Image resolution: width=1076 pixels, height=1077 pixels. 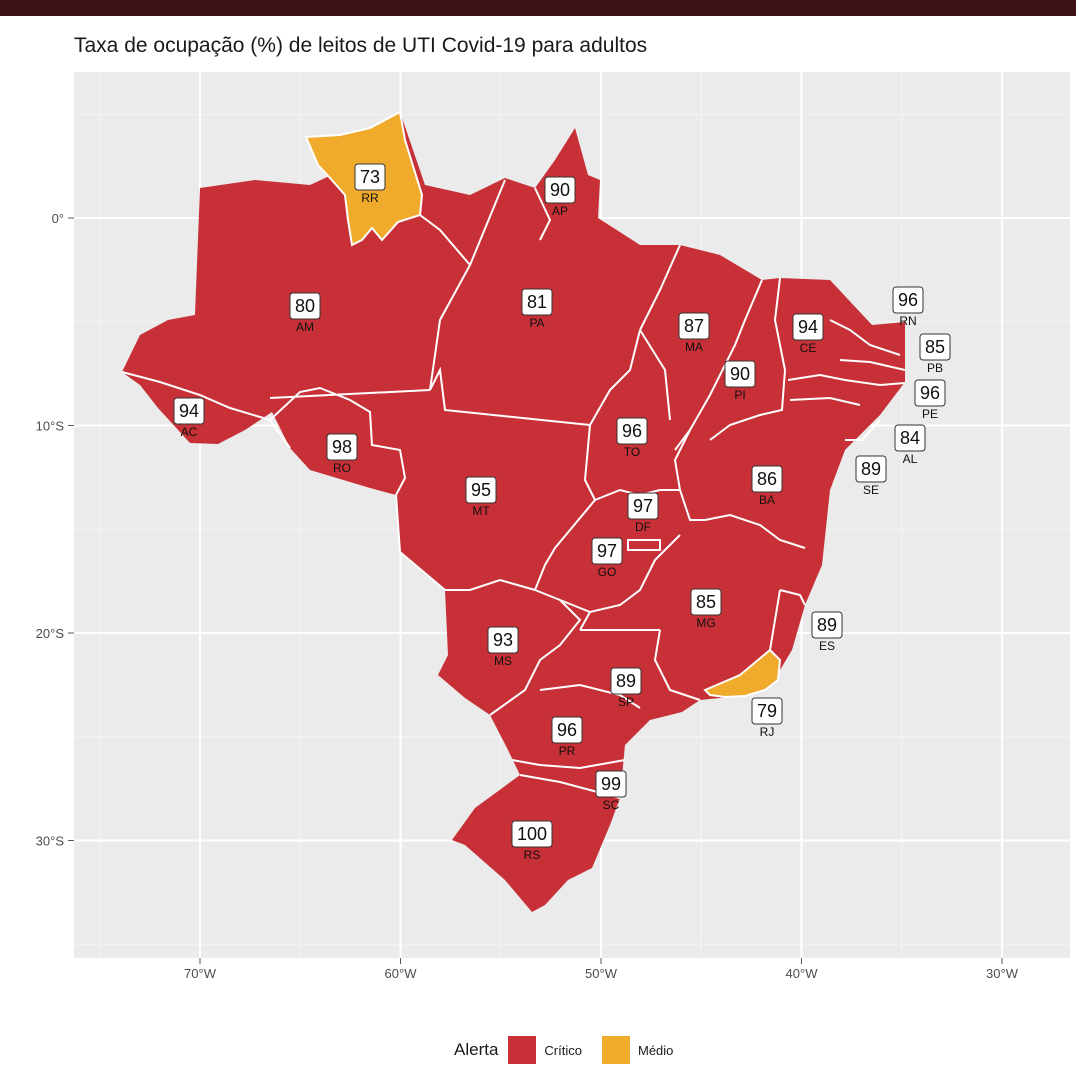 What do you see at coordinates (503, 661) in the screenshot?
I see `state-abbrev: MS` at bounding box center [503, 661].